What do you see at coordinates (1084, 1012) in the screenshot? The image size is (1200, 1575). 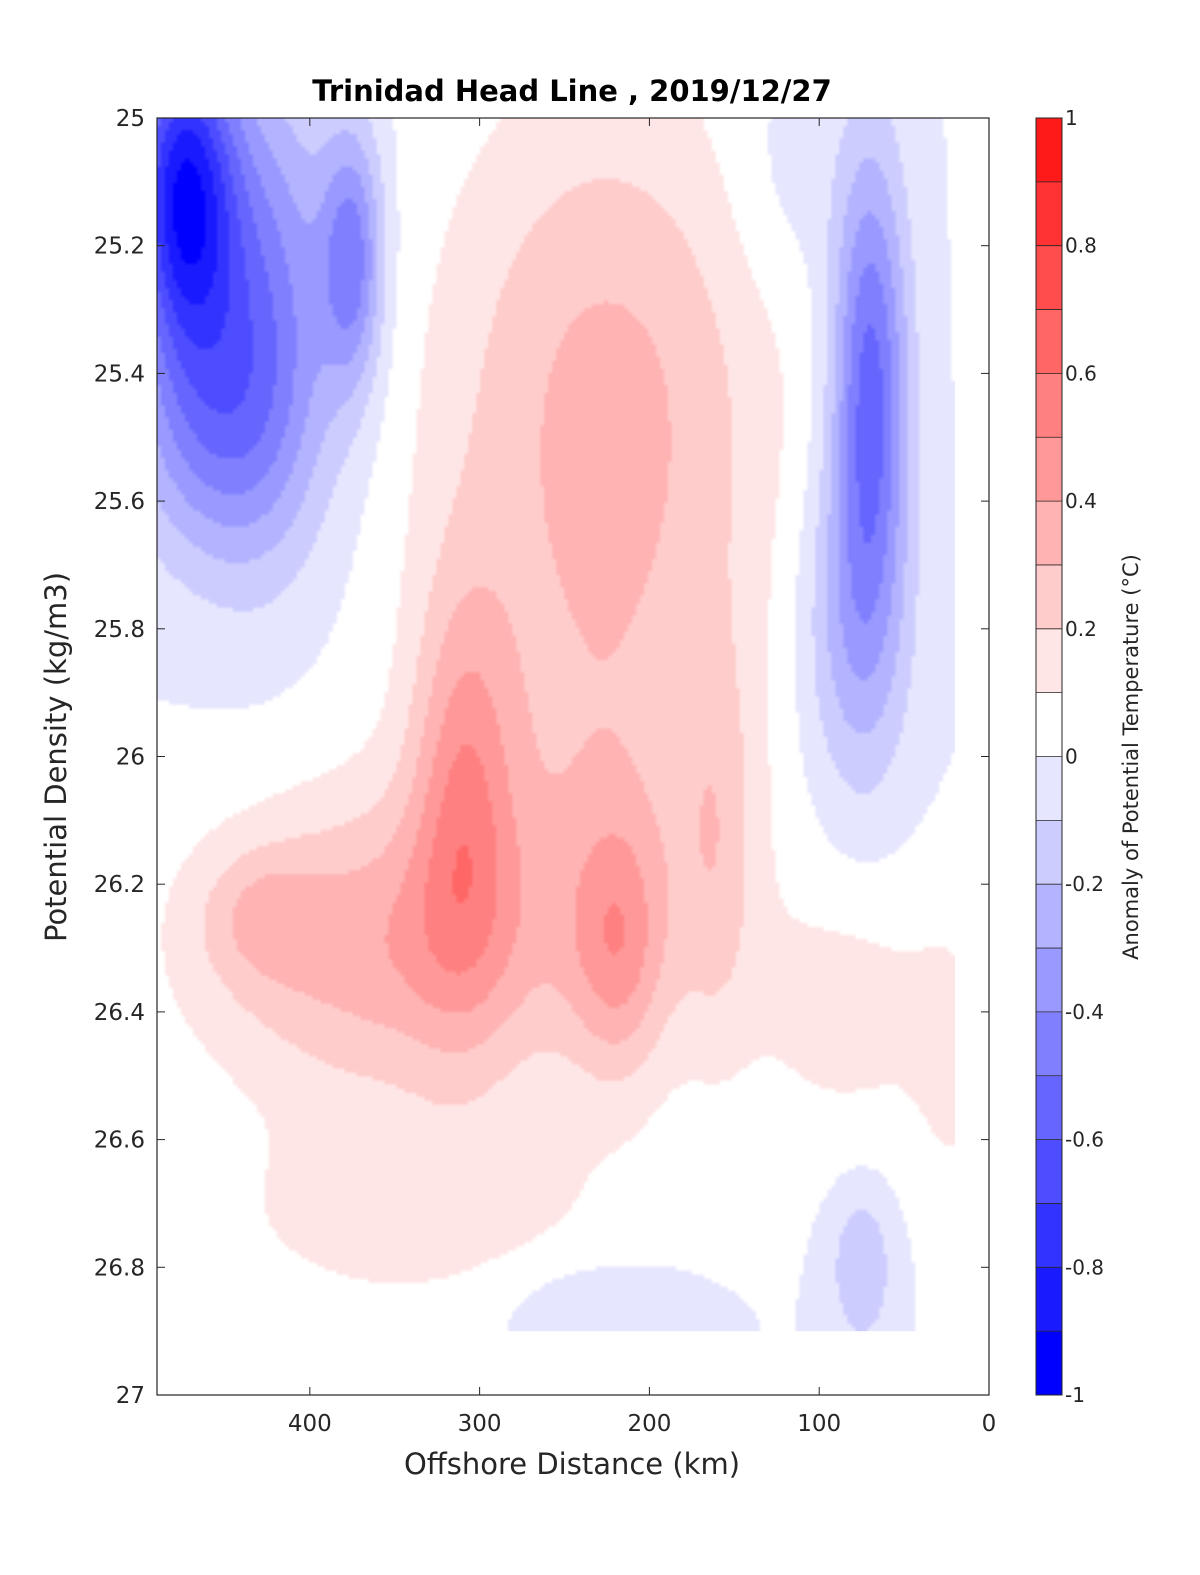 I see `colorbar-tick-label: -0.4` at bounding box center [1084, 1012].